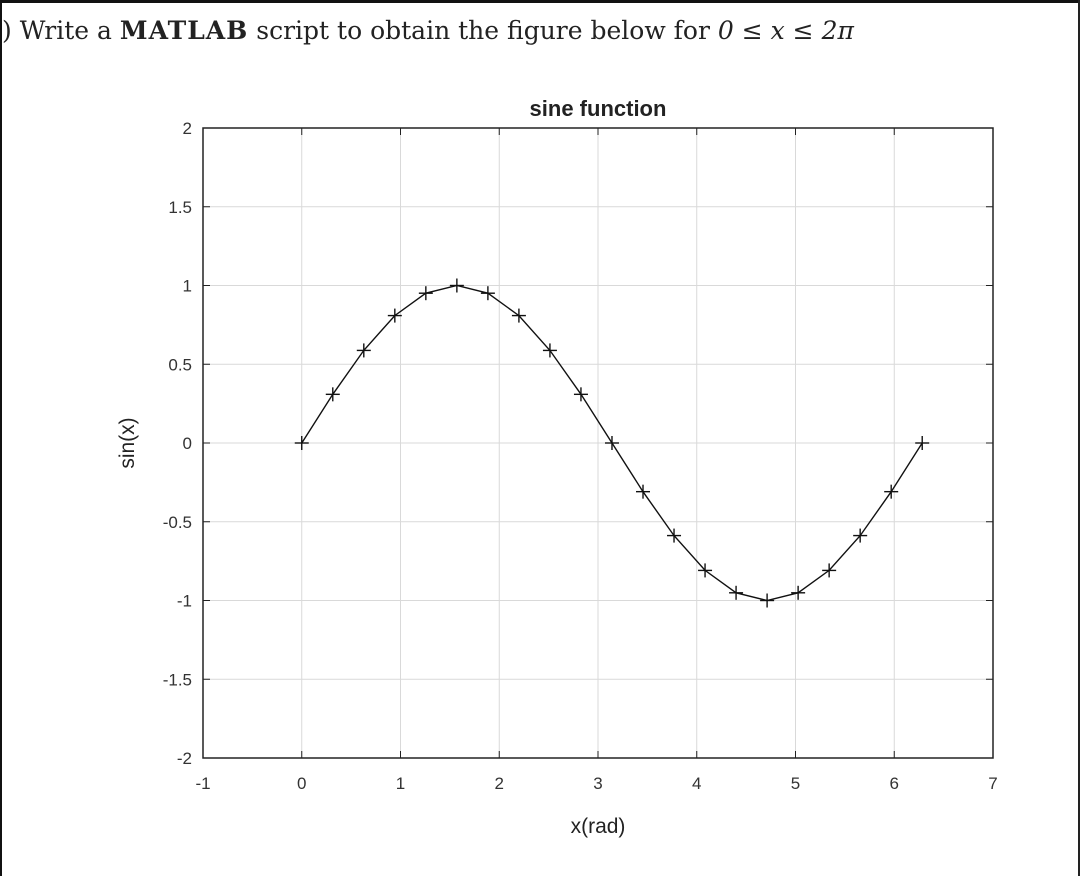  Describe the element at coordinates (598, 108) in the screenshot. I see `chart-title: sine function` at that location.